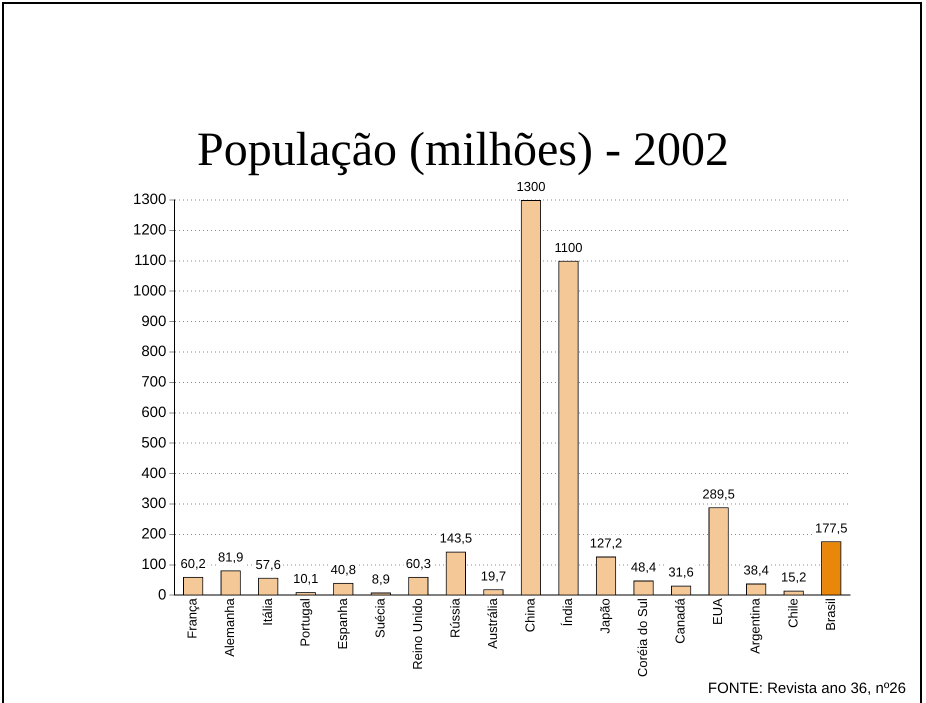 The width and height of the screenshot is (926, 703). I want to click on y-tick-label: 0, so click(162, 595).